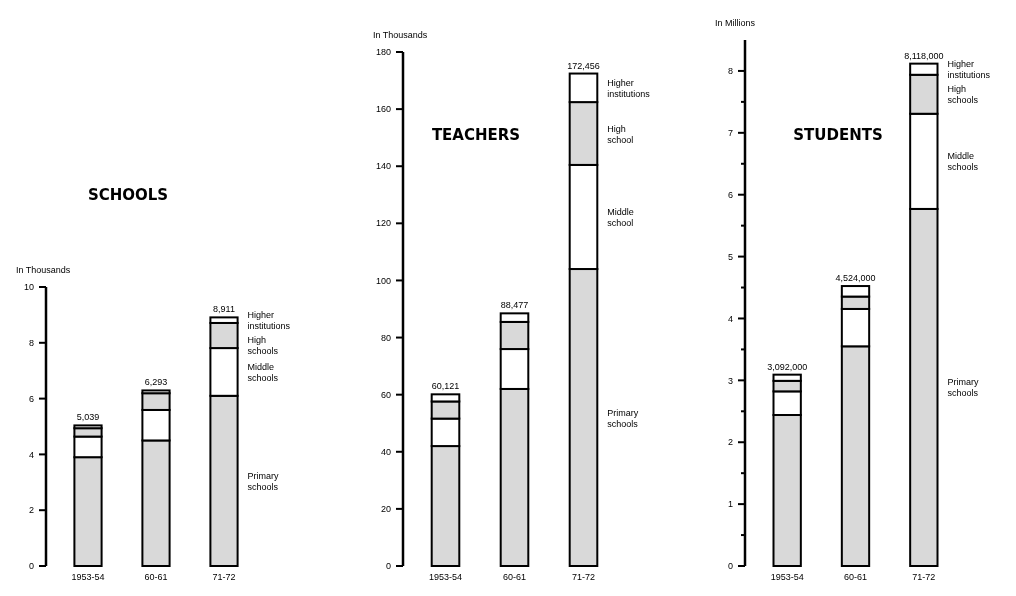 Image resolution: width=1016 pixels, height=596 pixels. Describe the element at coordinates (730, 504) in the screenshot. I see `y-tick-label: 1` at that location.